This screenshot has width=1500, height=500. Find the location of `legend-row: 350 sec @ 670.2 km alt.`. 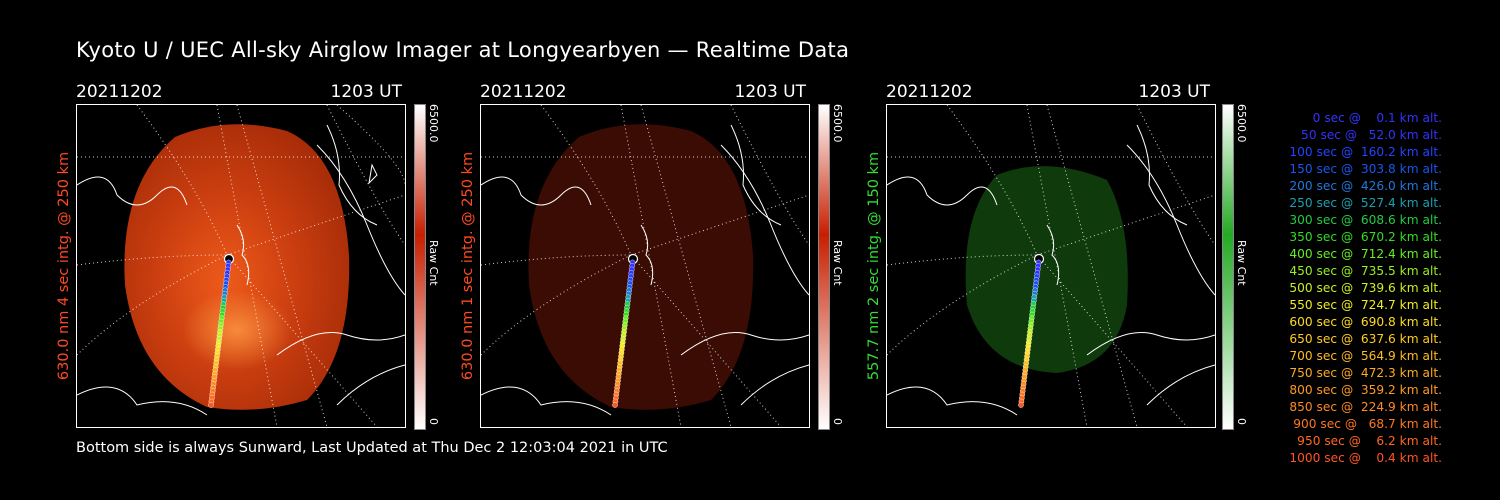

legend-row: 350 sec @ 670.2 km alt. is located at coordinates (1363, 237).